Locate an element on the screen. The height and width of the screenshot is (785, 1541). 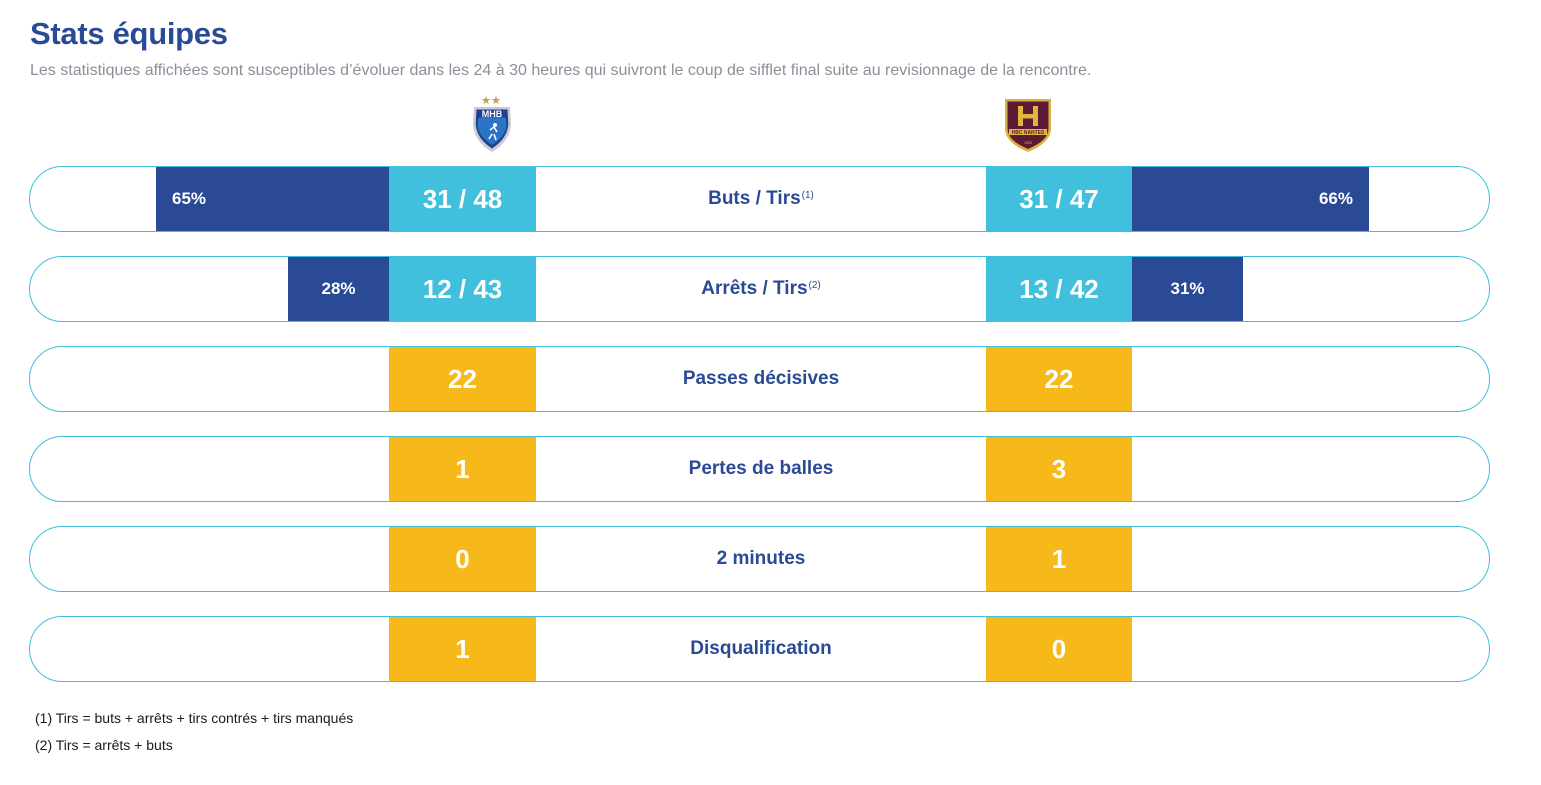
away-stat-value: 31 / 47 is located at coordinates (1059, 199).